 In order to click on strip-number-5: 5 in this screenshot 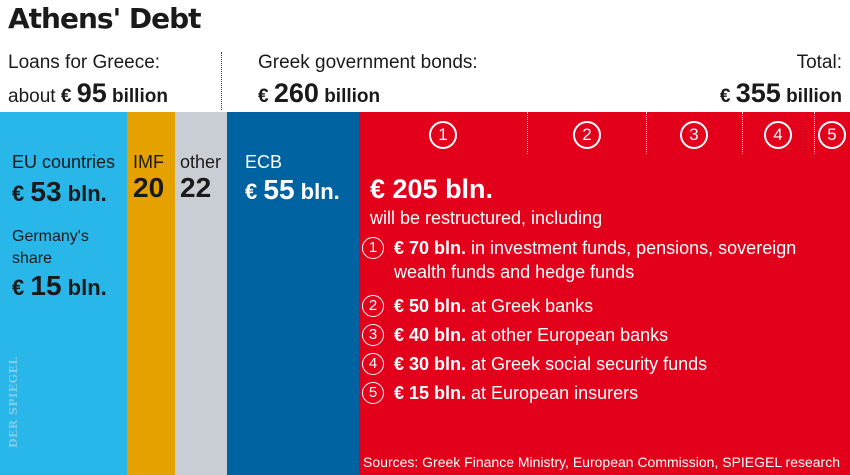, I will do `click(832, 135)`.